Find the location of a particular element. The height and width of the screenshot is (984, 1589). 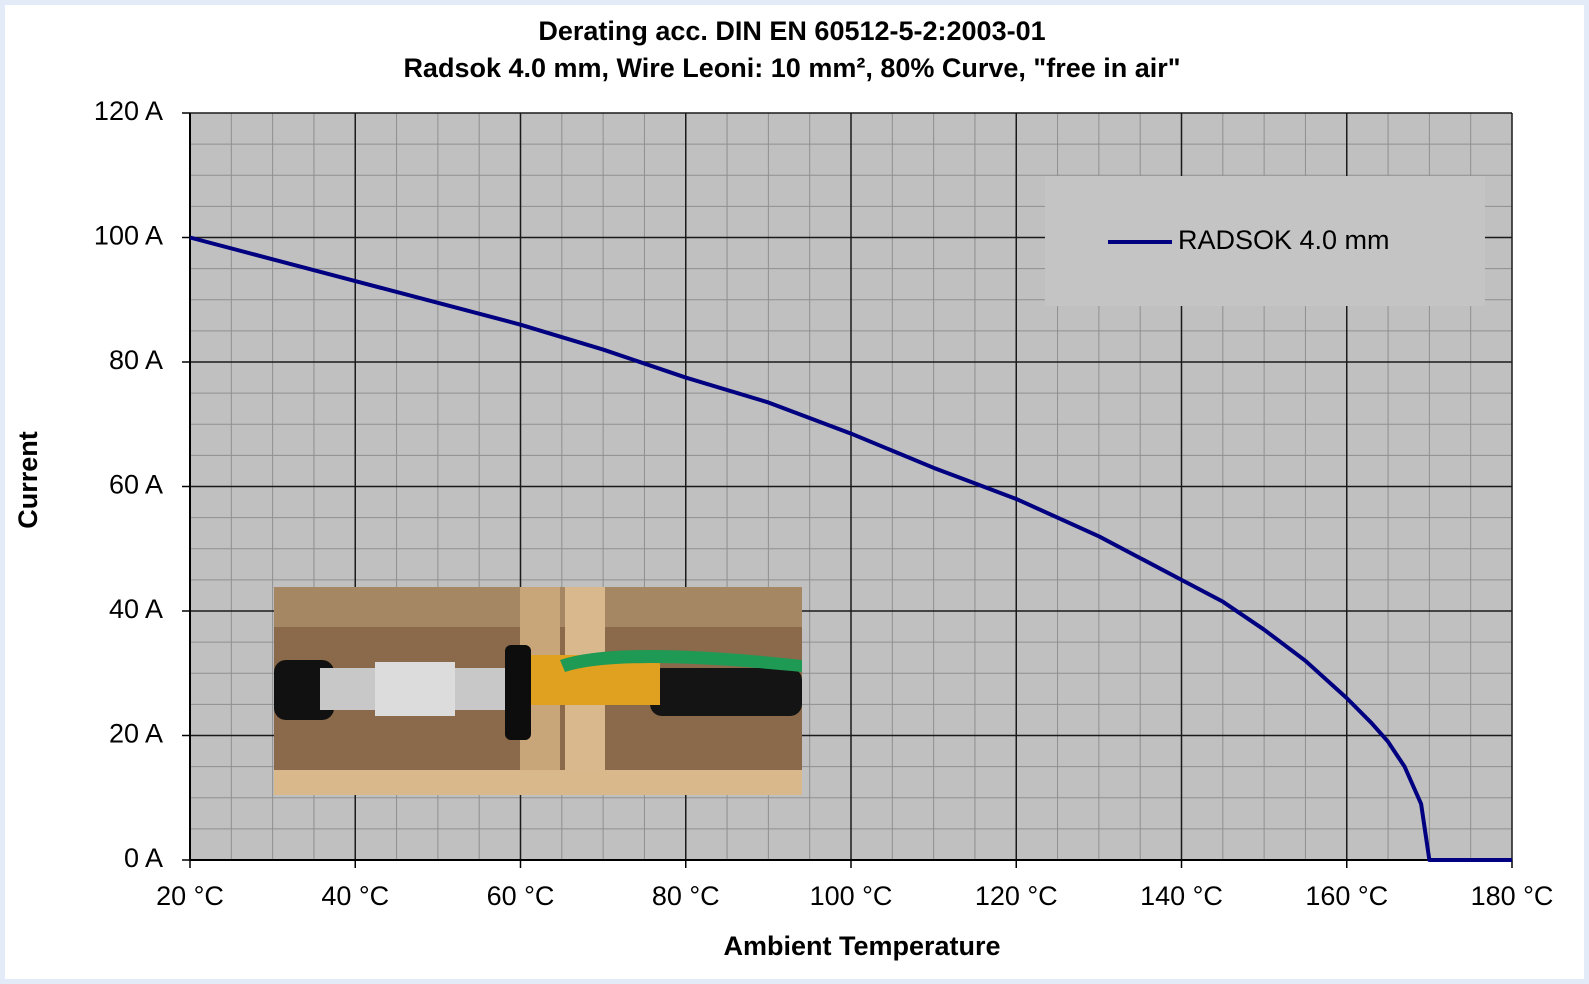

chart-title: Derating acc. DIN EN 60512-5-2:2003-01 is located at coordinates (791, 31).